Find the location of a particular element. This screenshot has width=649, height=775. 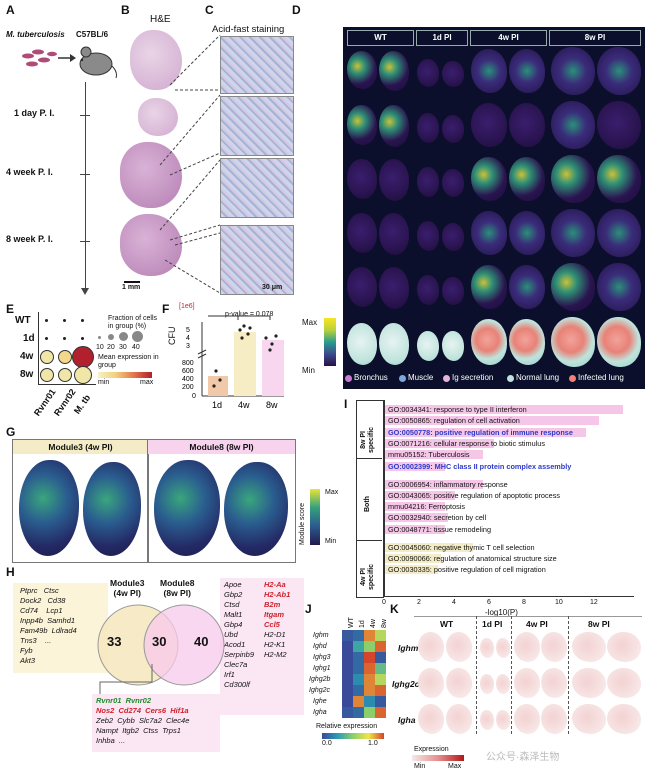

d-column-header: 4w PI is located at coordinates (508, 38).